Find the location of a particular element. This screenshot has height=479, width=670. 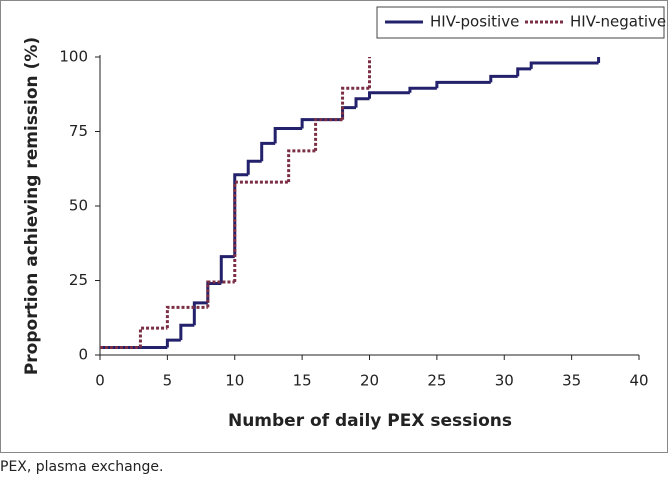

y-axis-title: Proportion achieving remission (%) is located at coordinates (32, 206).